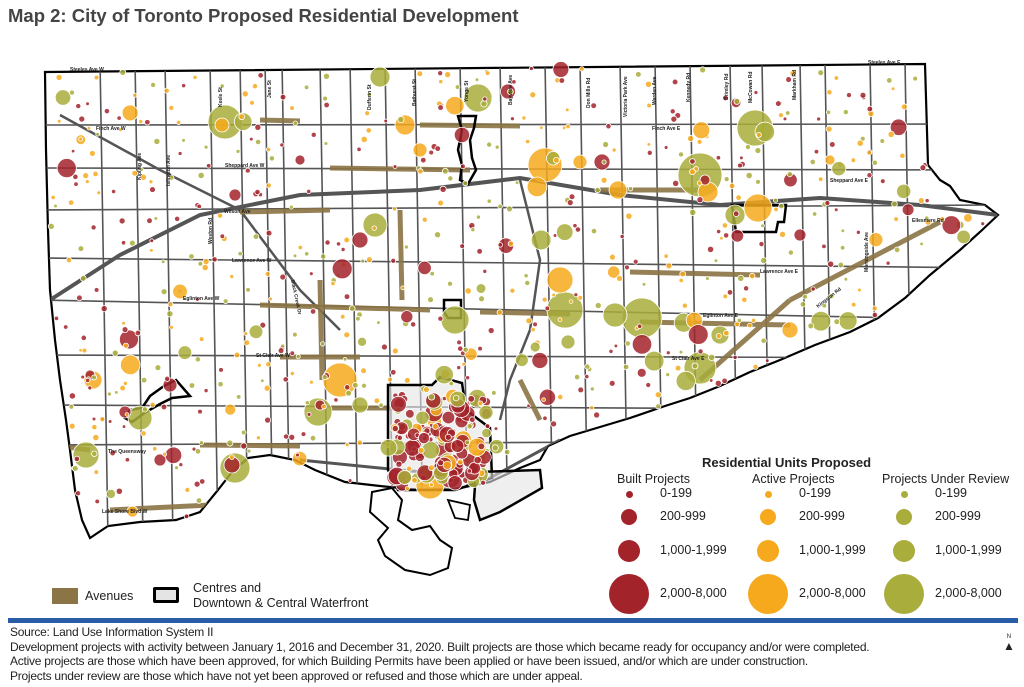 This screenshot has width=1024, height=687. What do you see at coordinates (832, 550) in the screenshot?
I see `legend-active-range: 1,000-1,999` at bounding box center [832, 550].